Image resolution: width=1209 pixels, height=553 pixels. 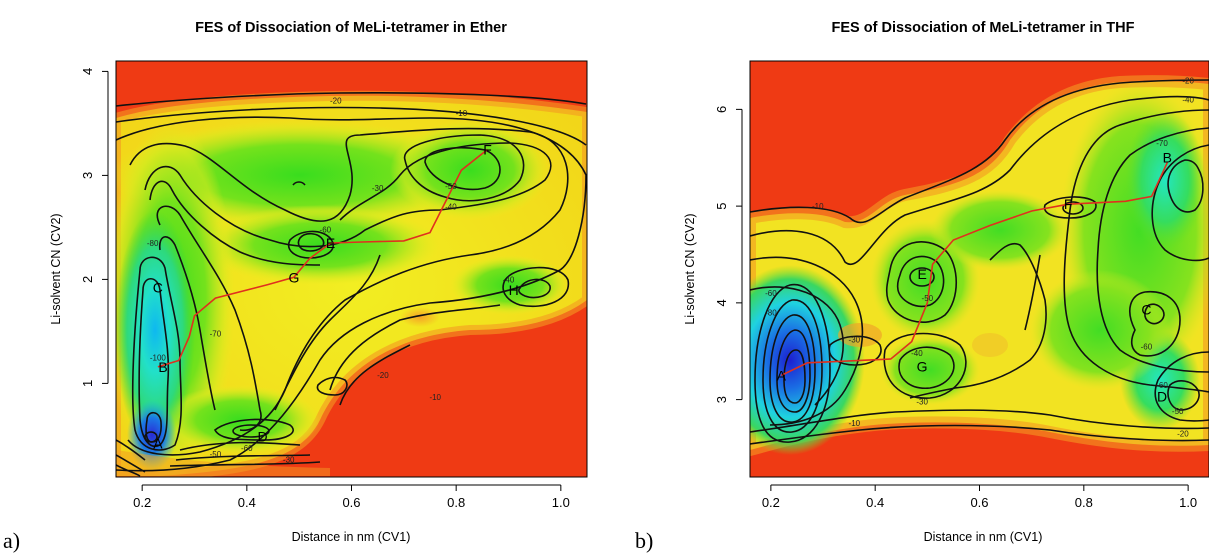 I want to click on x-tick-label-b: 0.2, so click(x=771, y=502).